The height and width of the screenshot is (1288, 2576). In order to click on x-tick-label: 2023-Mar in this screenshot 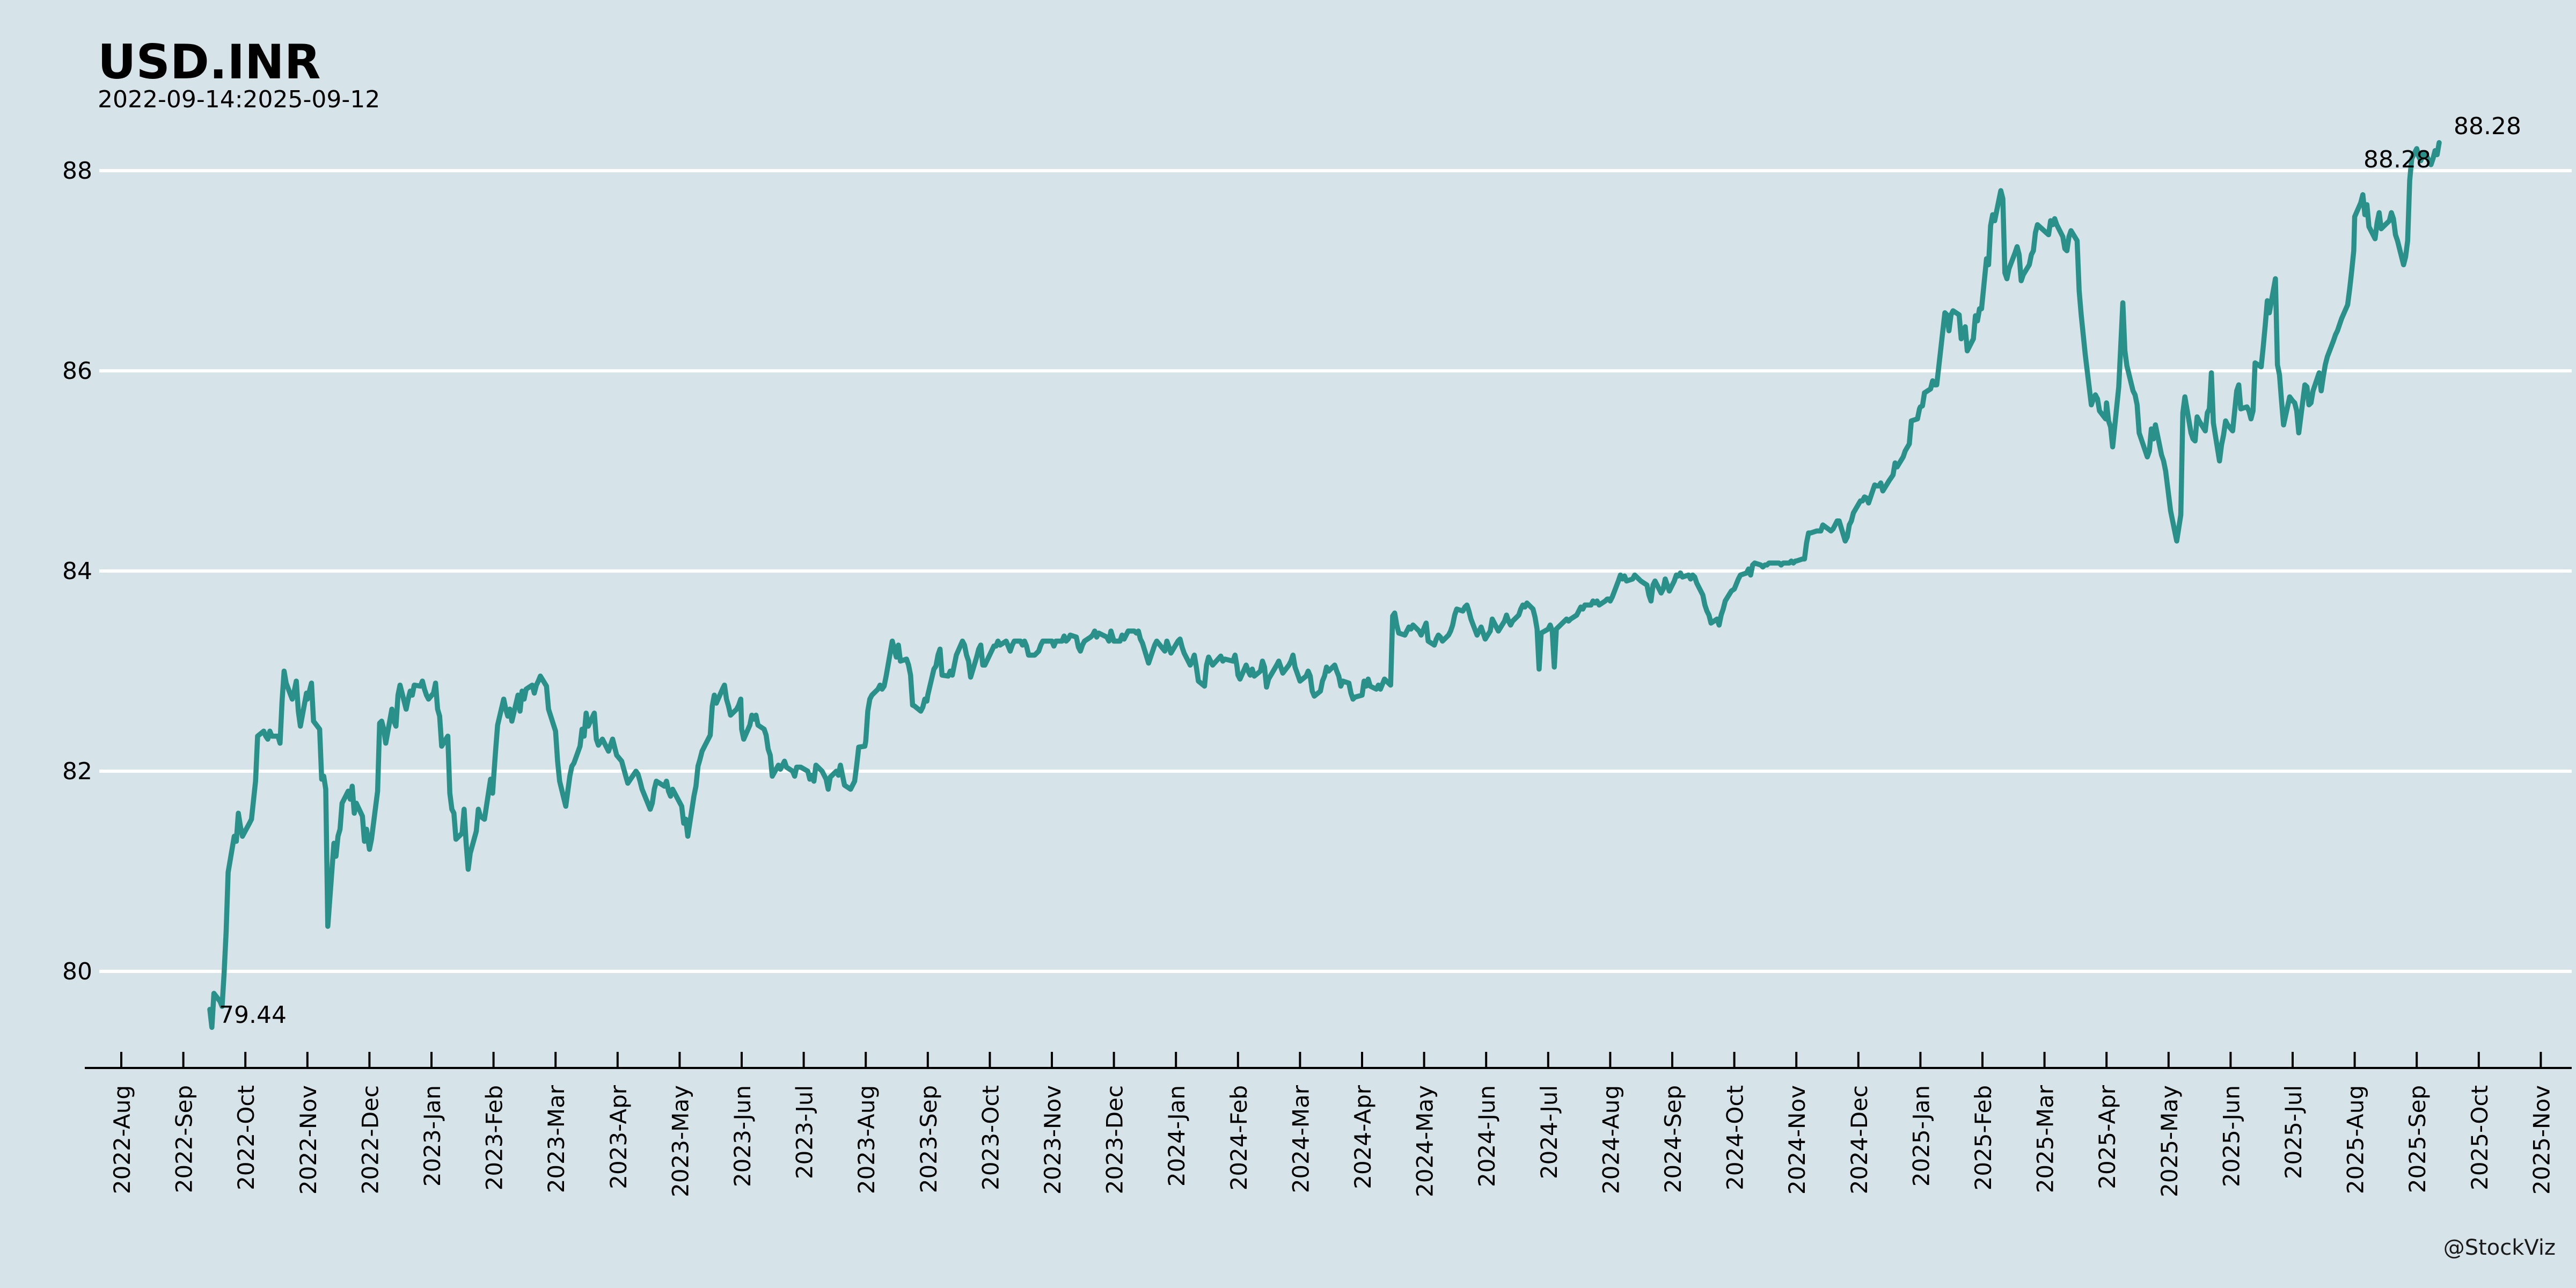, I will do `click(556, 1139)`.